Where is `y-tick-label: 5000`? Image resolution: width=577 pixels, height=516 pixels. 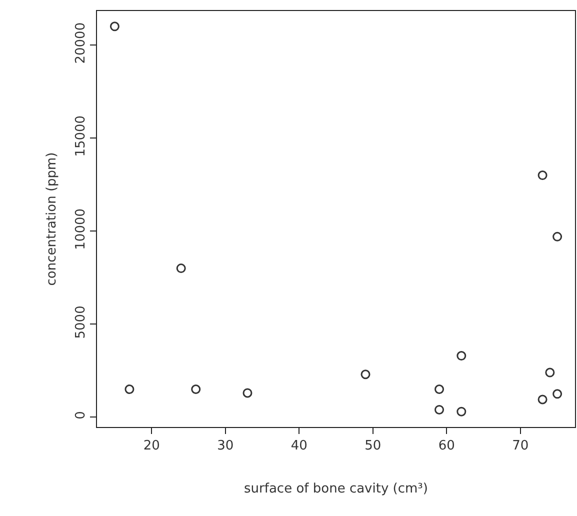
y-tick-label: 5000 is located at coordinates (81, 322).